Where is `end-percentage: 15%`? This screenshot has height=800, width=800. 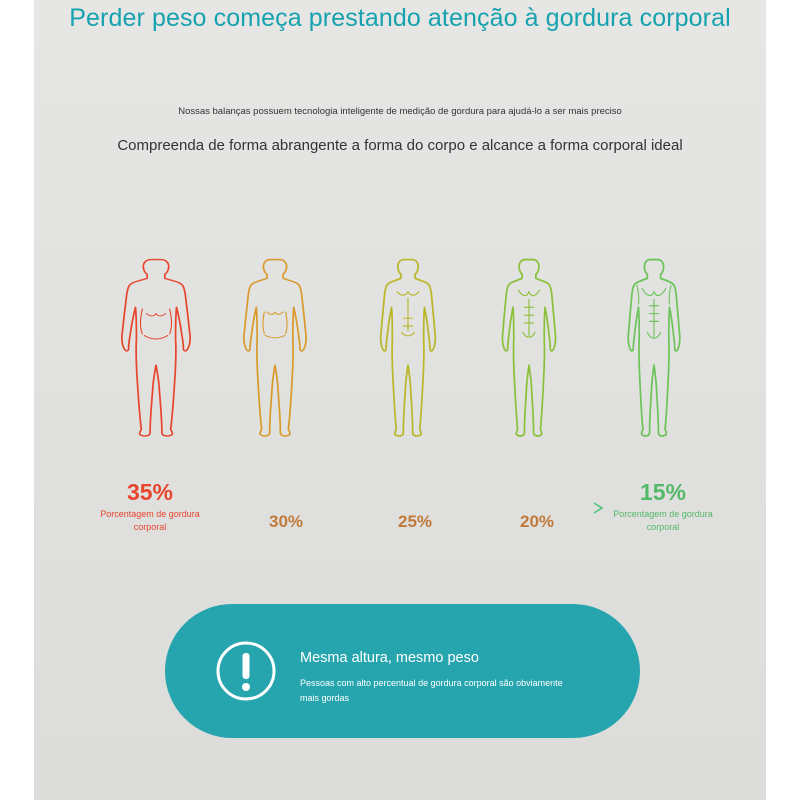 end-percentage: 15% is located at coordinates (663, 492).